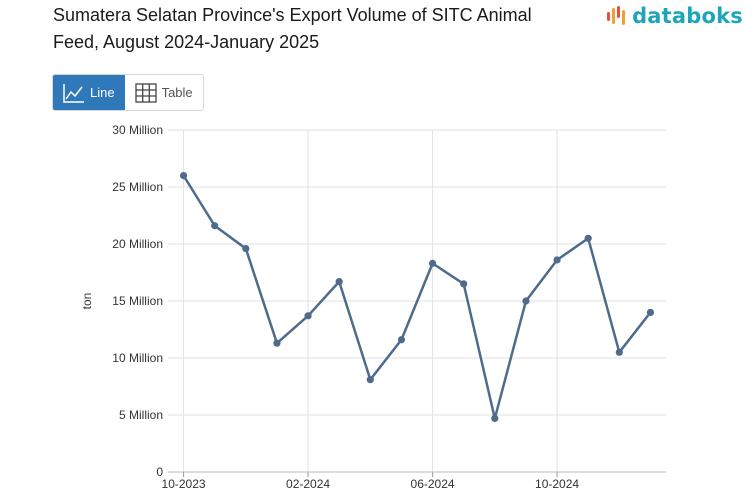 The width and height of the screenshot is (753, 498). I want to click on x-tick-label: 06-2024, so click(433, 484).